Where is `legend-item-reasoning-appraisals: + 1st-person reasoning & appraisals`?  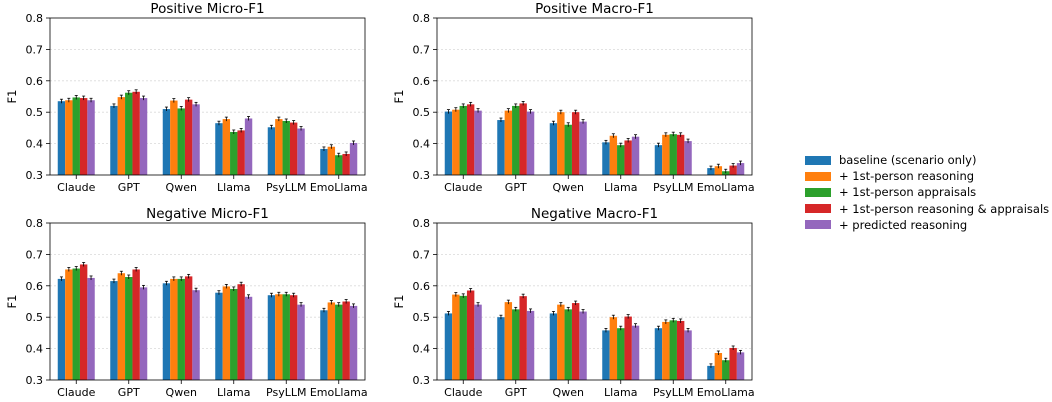
legend-item-reasoning-appraisals: + 1st-person reasoning & appraisals is located at coordinates (927, 209).